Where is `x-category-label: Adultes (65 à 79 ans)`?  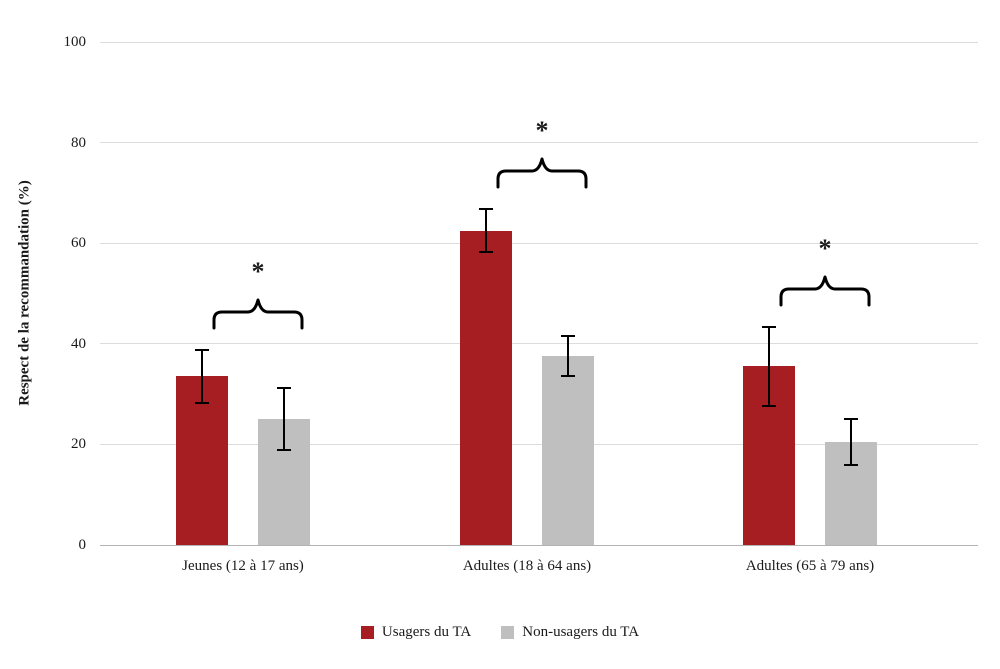
x-category-label: Adultes (65 à 79 ans) is located at coordinates (810, 566).